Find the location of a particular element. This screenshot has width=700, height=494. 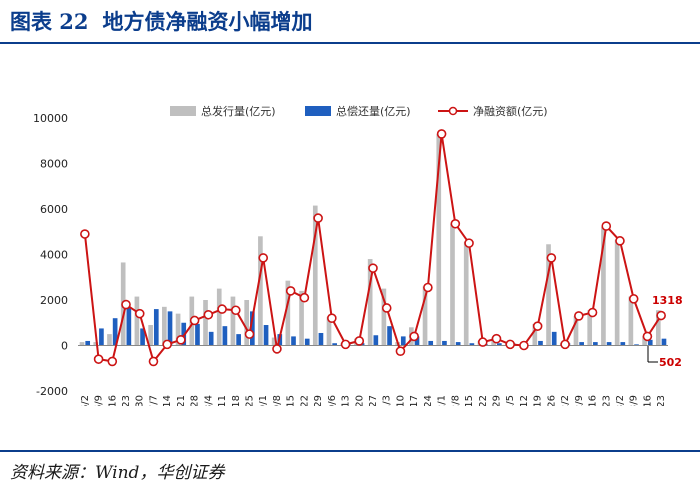

y-tick-label: 8000 is located at coordinates (54, 164).